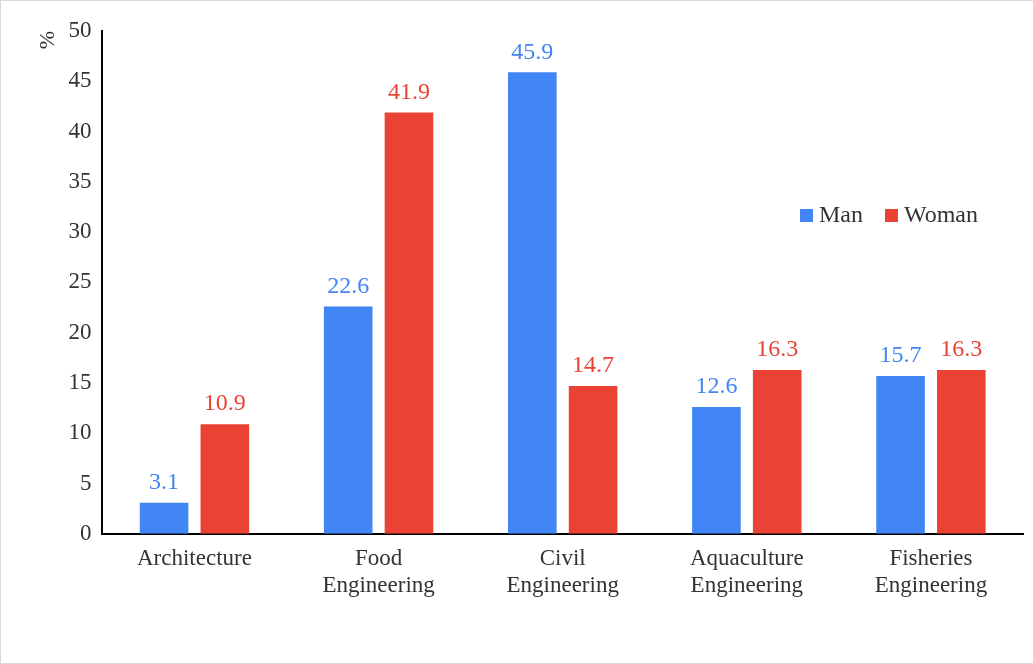 The image size is (1034, 664). I want to click on y-tick-label: 25, so click(80, 281).